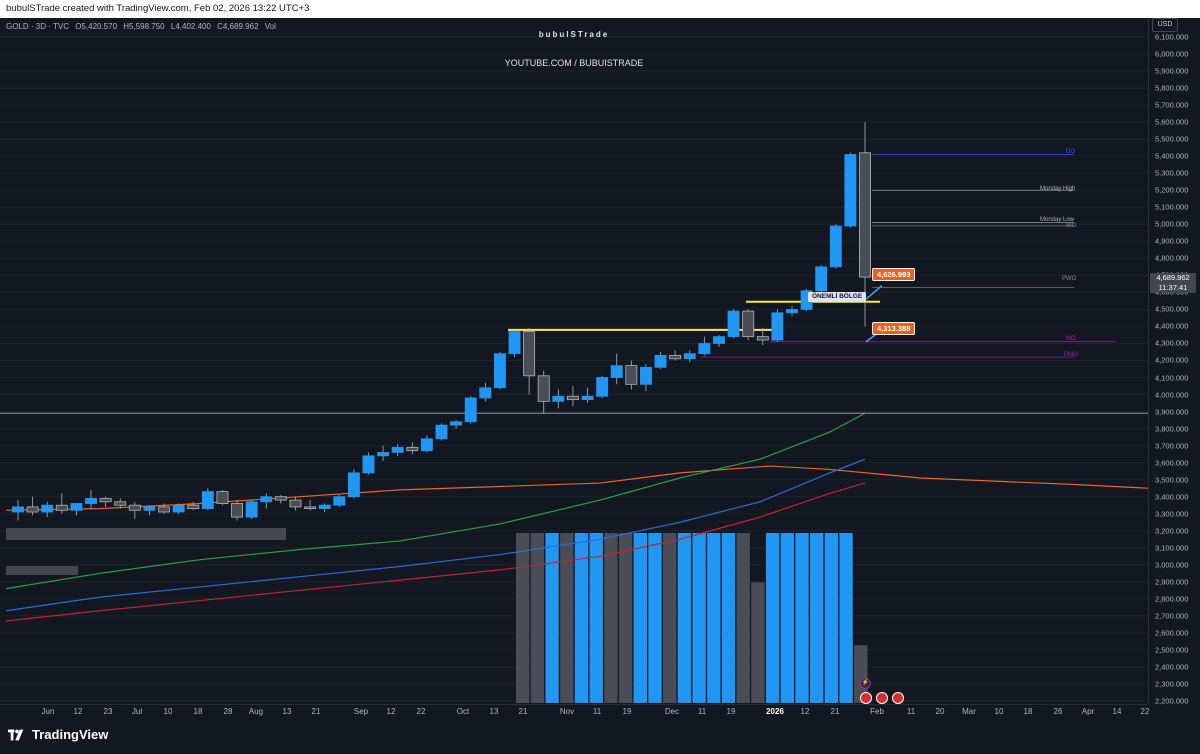  What do you see at coordinates (894, 328) in the screenshot?
I see `price-tag-lower: 4,313.388` at bounding box center [894, 328].